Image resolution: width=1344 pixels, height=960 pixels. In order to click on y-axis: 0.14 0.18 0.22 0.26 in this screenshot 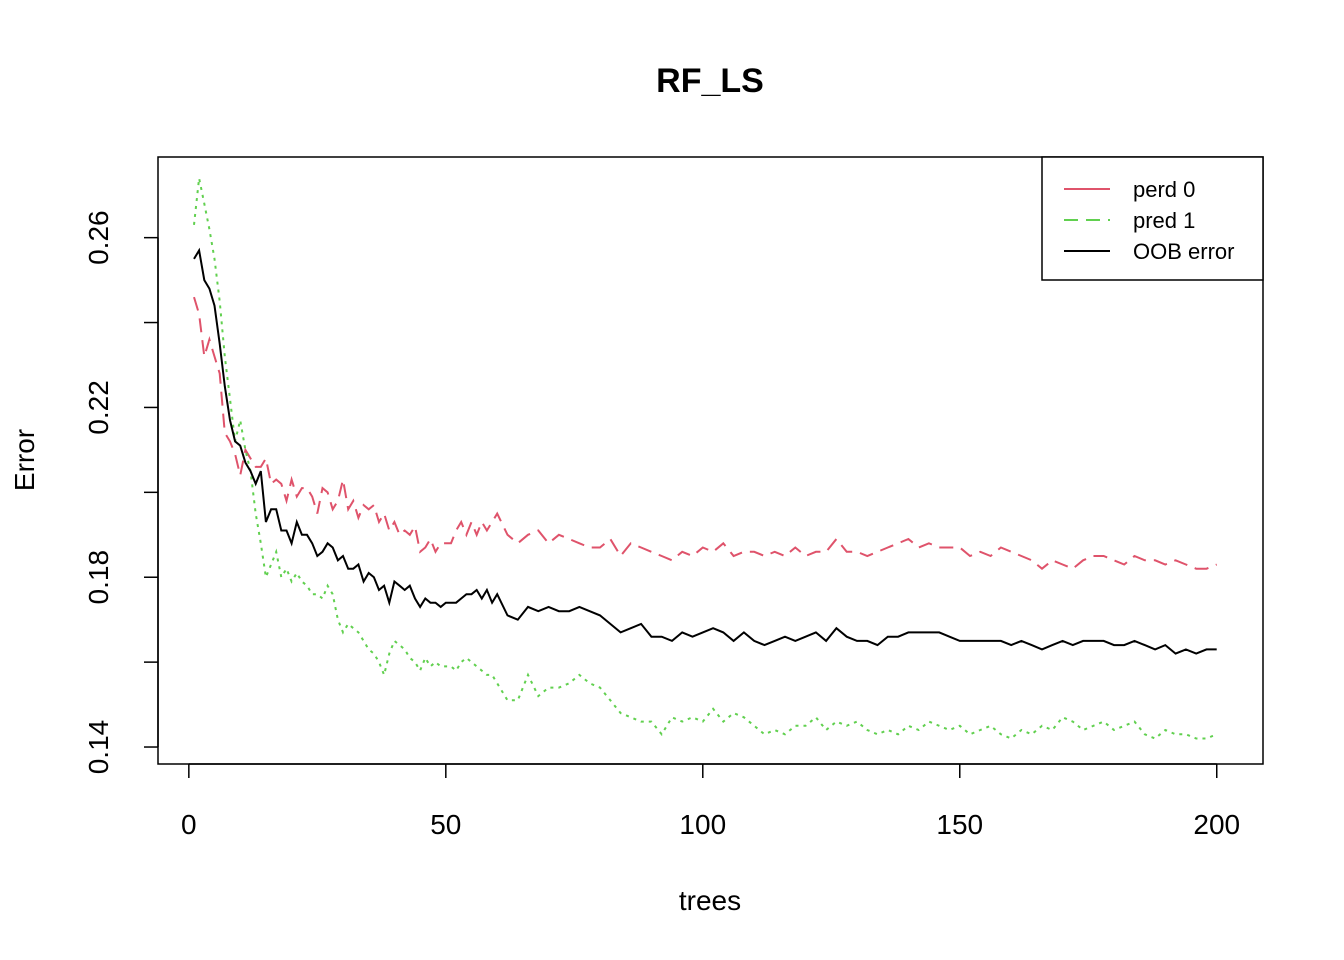, I will do `click(121, 492)`.